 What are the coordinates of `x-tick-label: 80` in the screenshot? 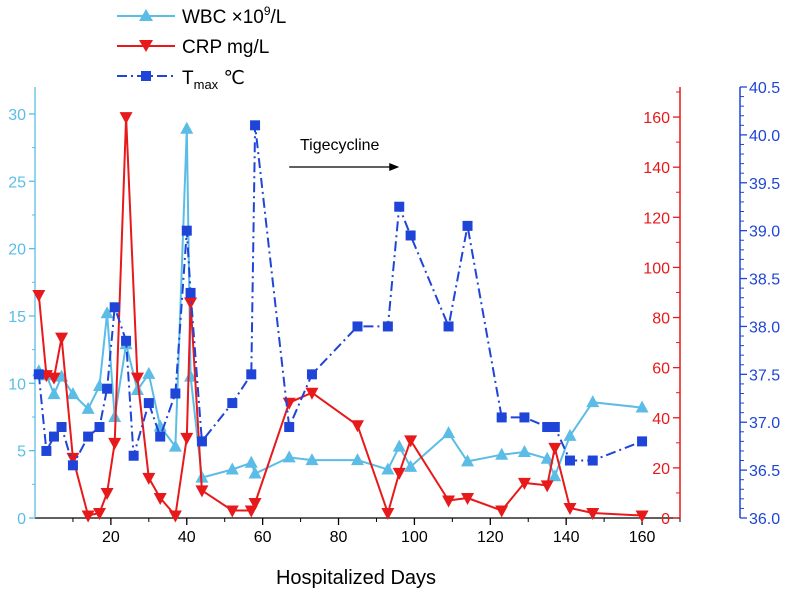 It's located at (339, 537).